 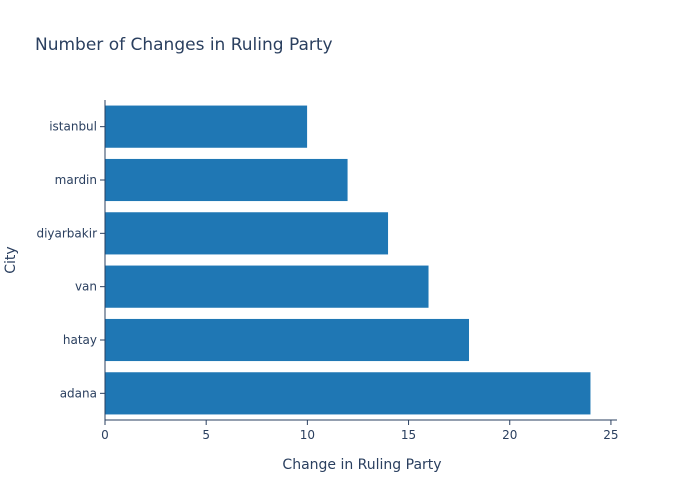 What do you see at coordinates (73, 127) in the screenshot?
I see `y-tick-label: istanbul` at bounding box center [73, 127].